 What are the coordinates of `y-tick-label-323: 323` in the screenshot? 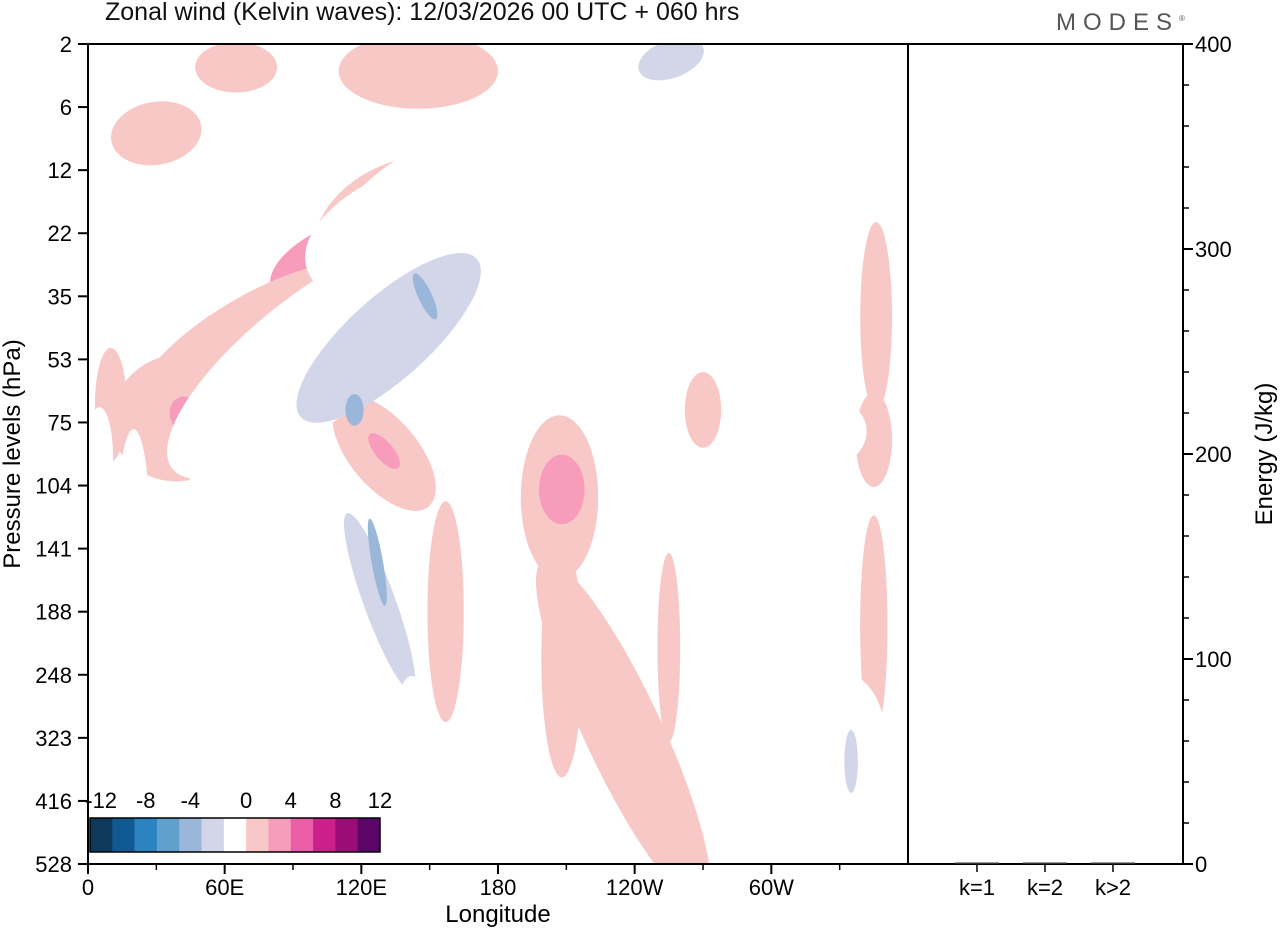 It's located at (53, 738).